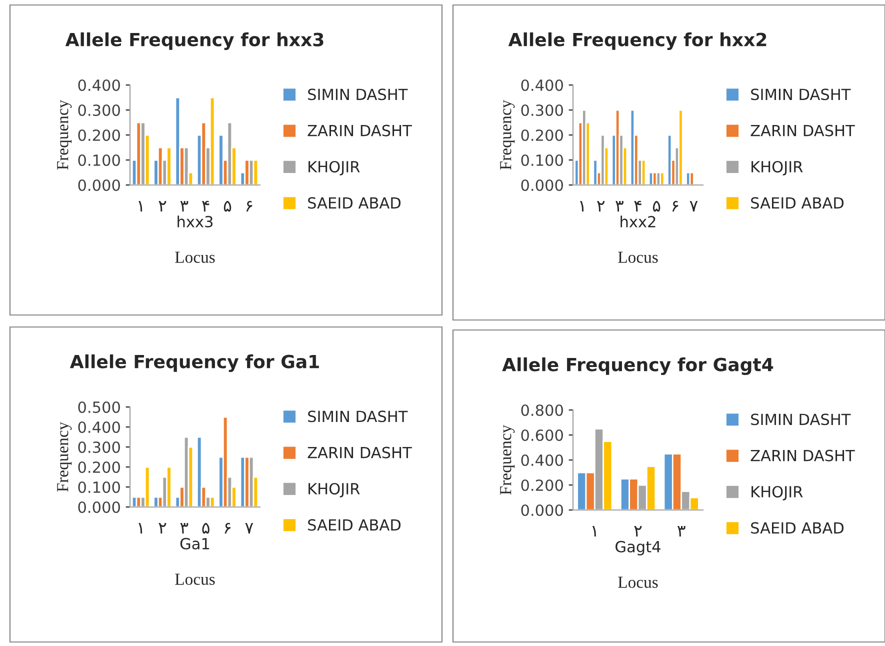  Describe the element at coordinates (195, 222) in the screenshot. I see `text: hxx3` at that location.